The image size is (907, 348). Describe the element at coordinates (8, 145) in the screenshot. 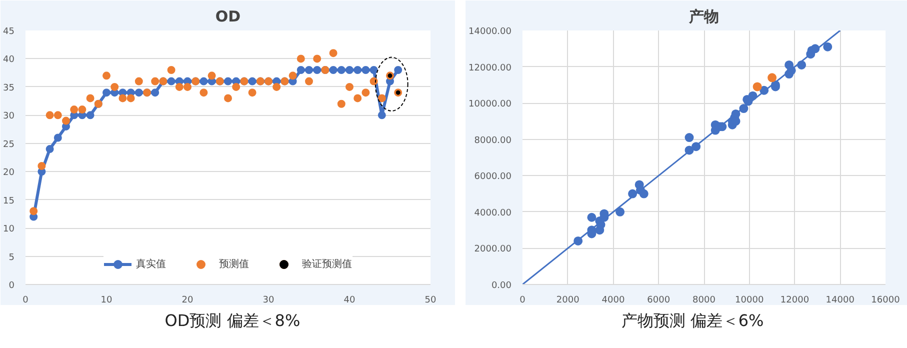

I see `y-tick-label: 25` at that location.